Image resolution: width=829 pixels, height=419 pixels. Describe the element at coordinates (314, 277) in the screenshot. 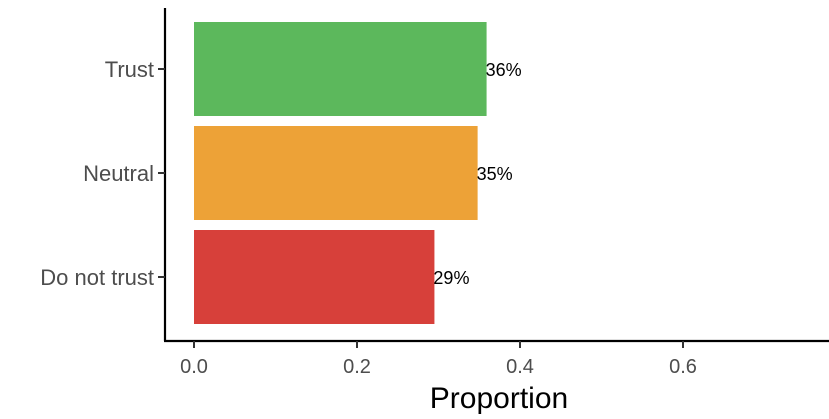

I see `bar-do-not-trust` at that location.